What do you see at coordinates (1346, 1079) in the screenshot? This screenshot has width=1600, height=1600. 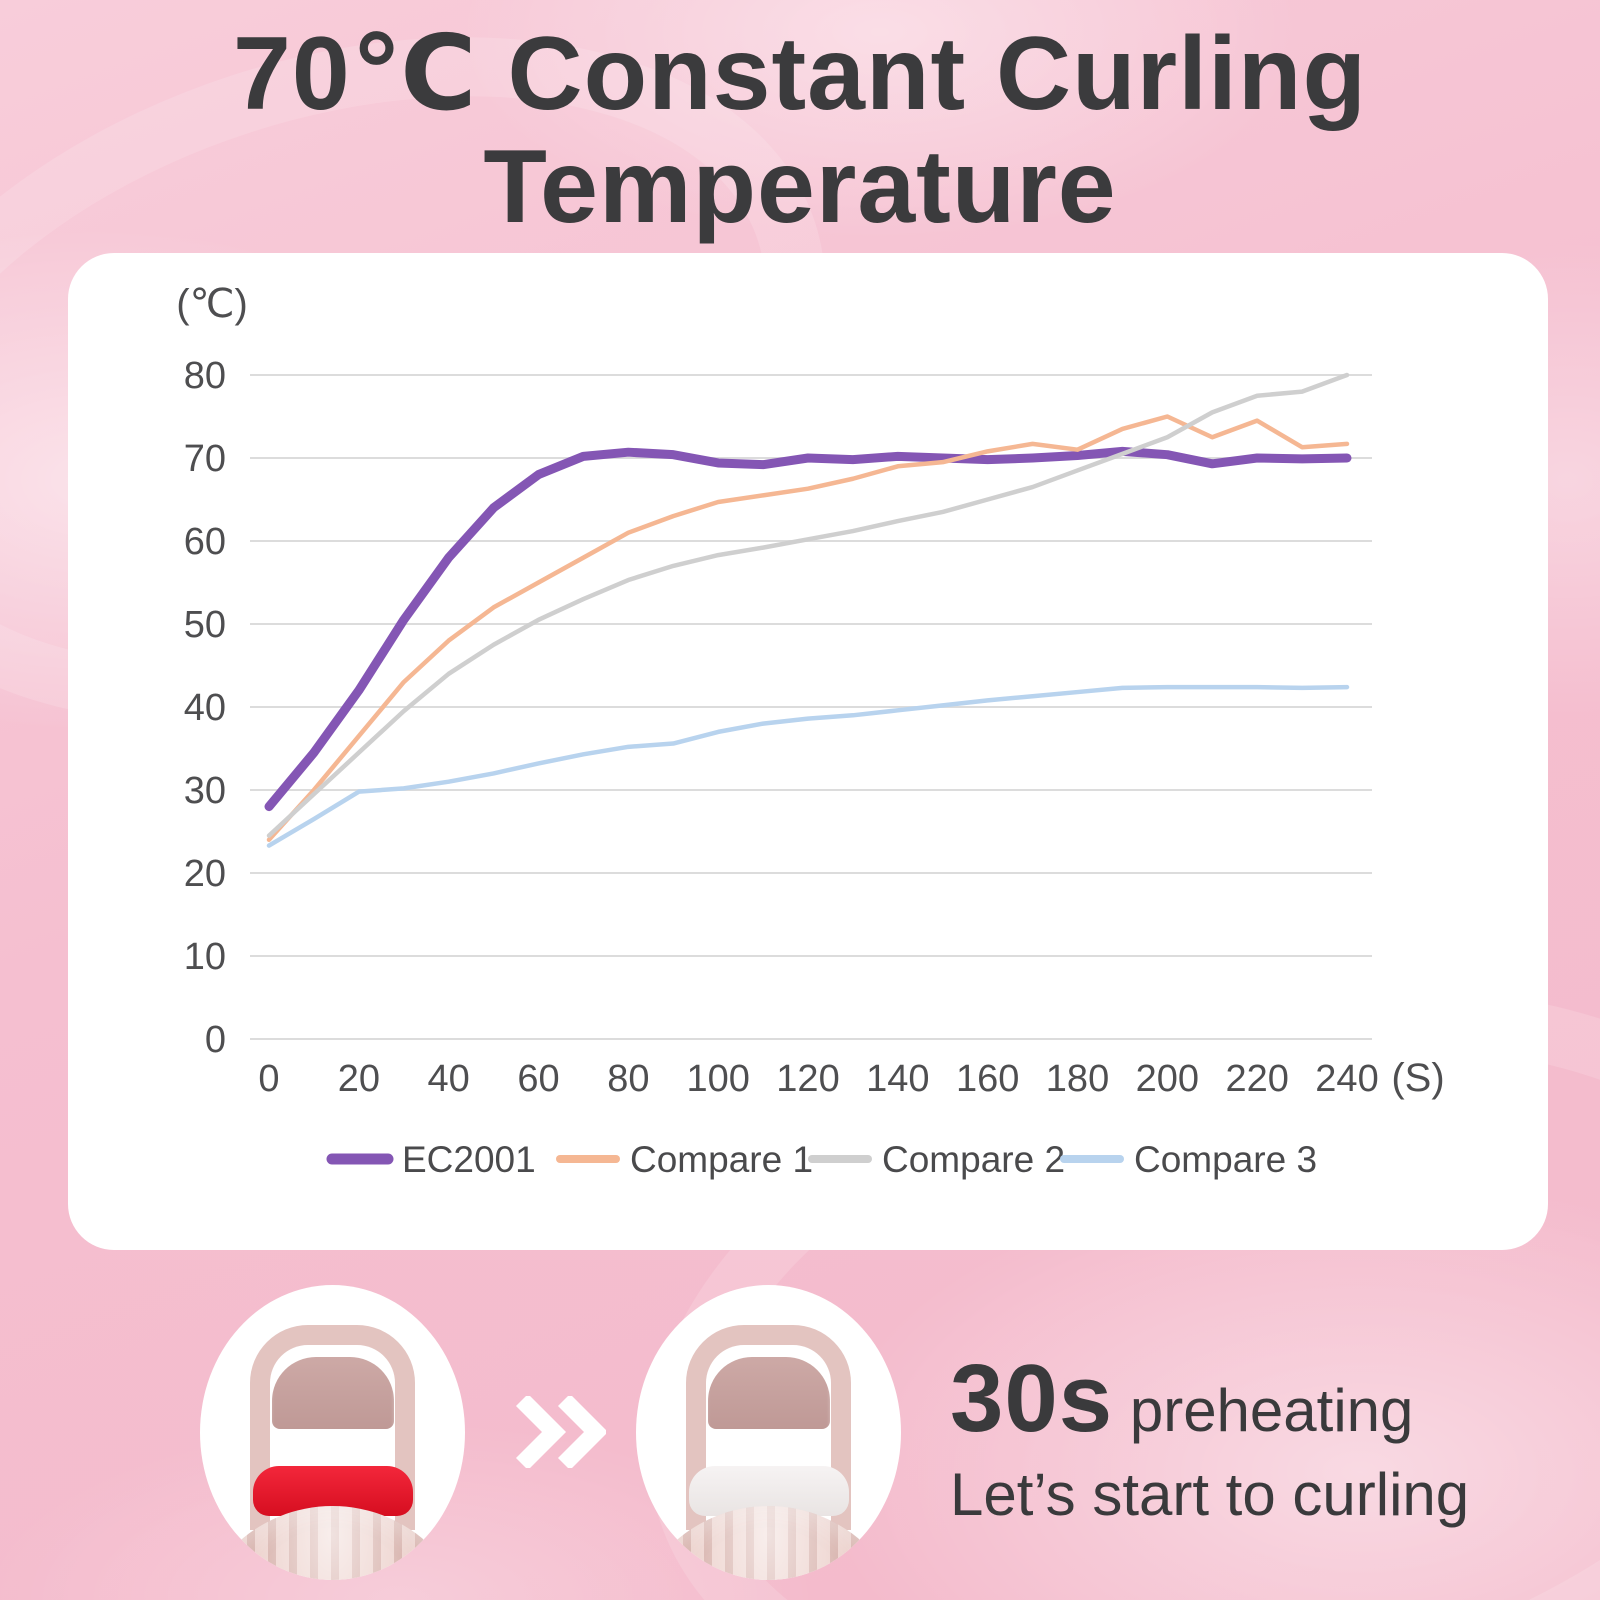 I see `x-tick-240: 240` at bounding box center [1346, 1079].